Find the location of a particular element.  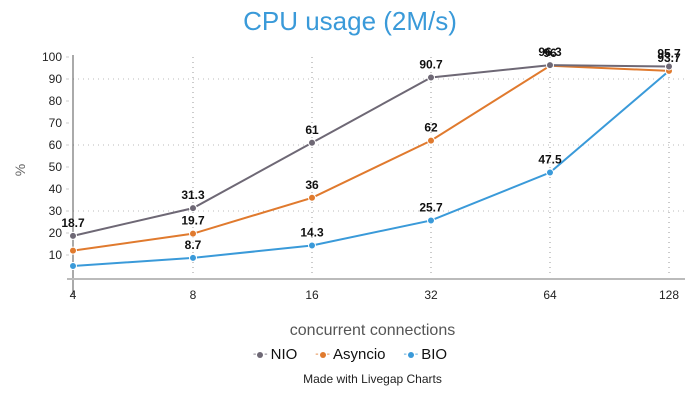

y-tick-label: 20 is located at coordinates (56, 233).